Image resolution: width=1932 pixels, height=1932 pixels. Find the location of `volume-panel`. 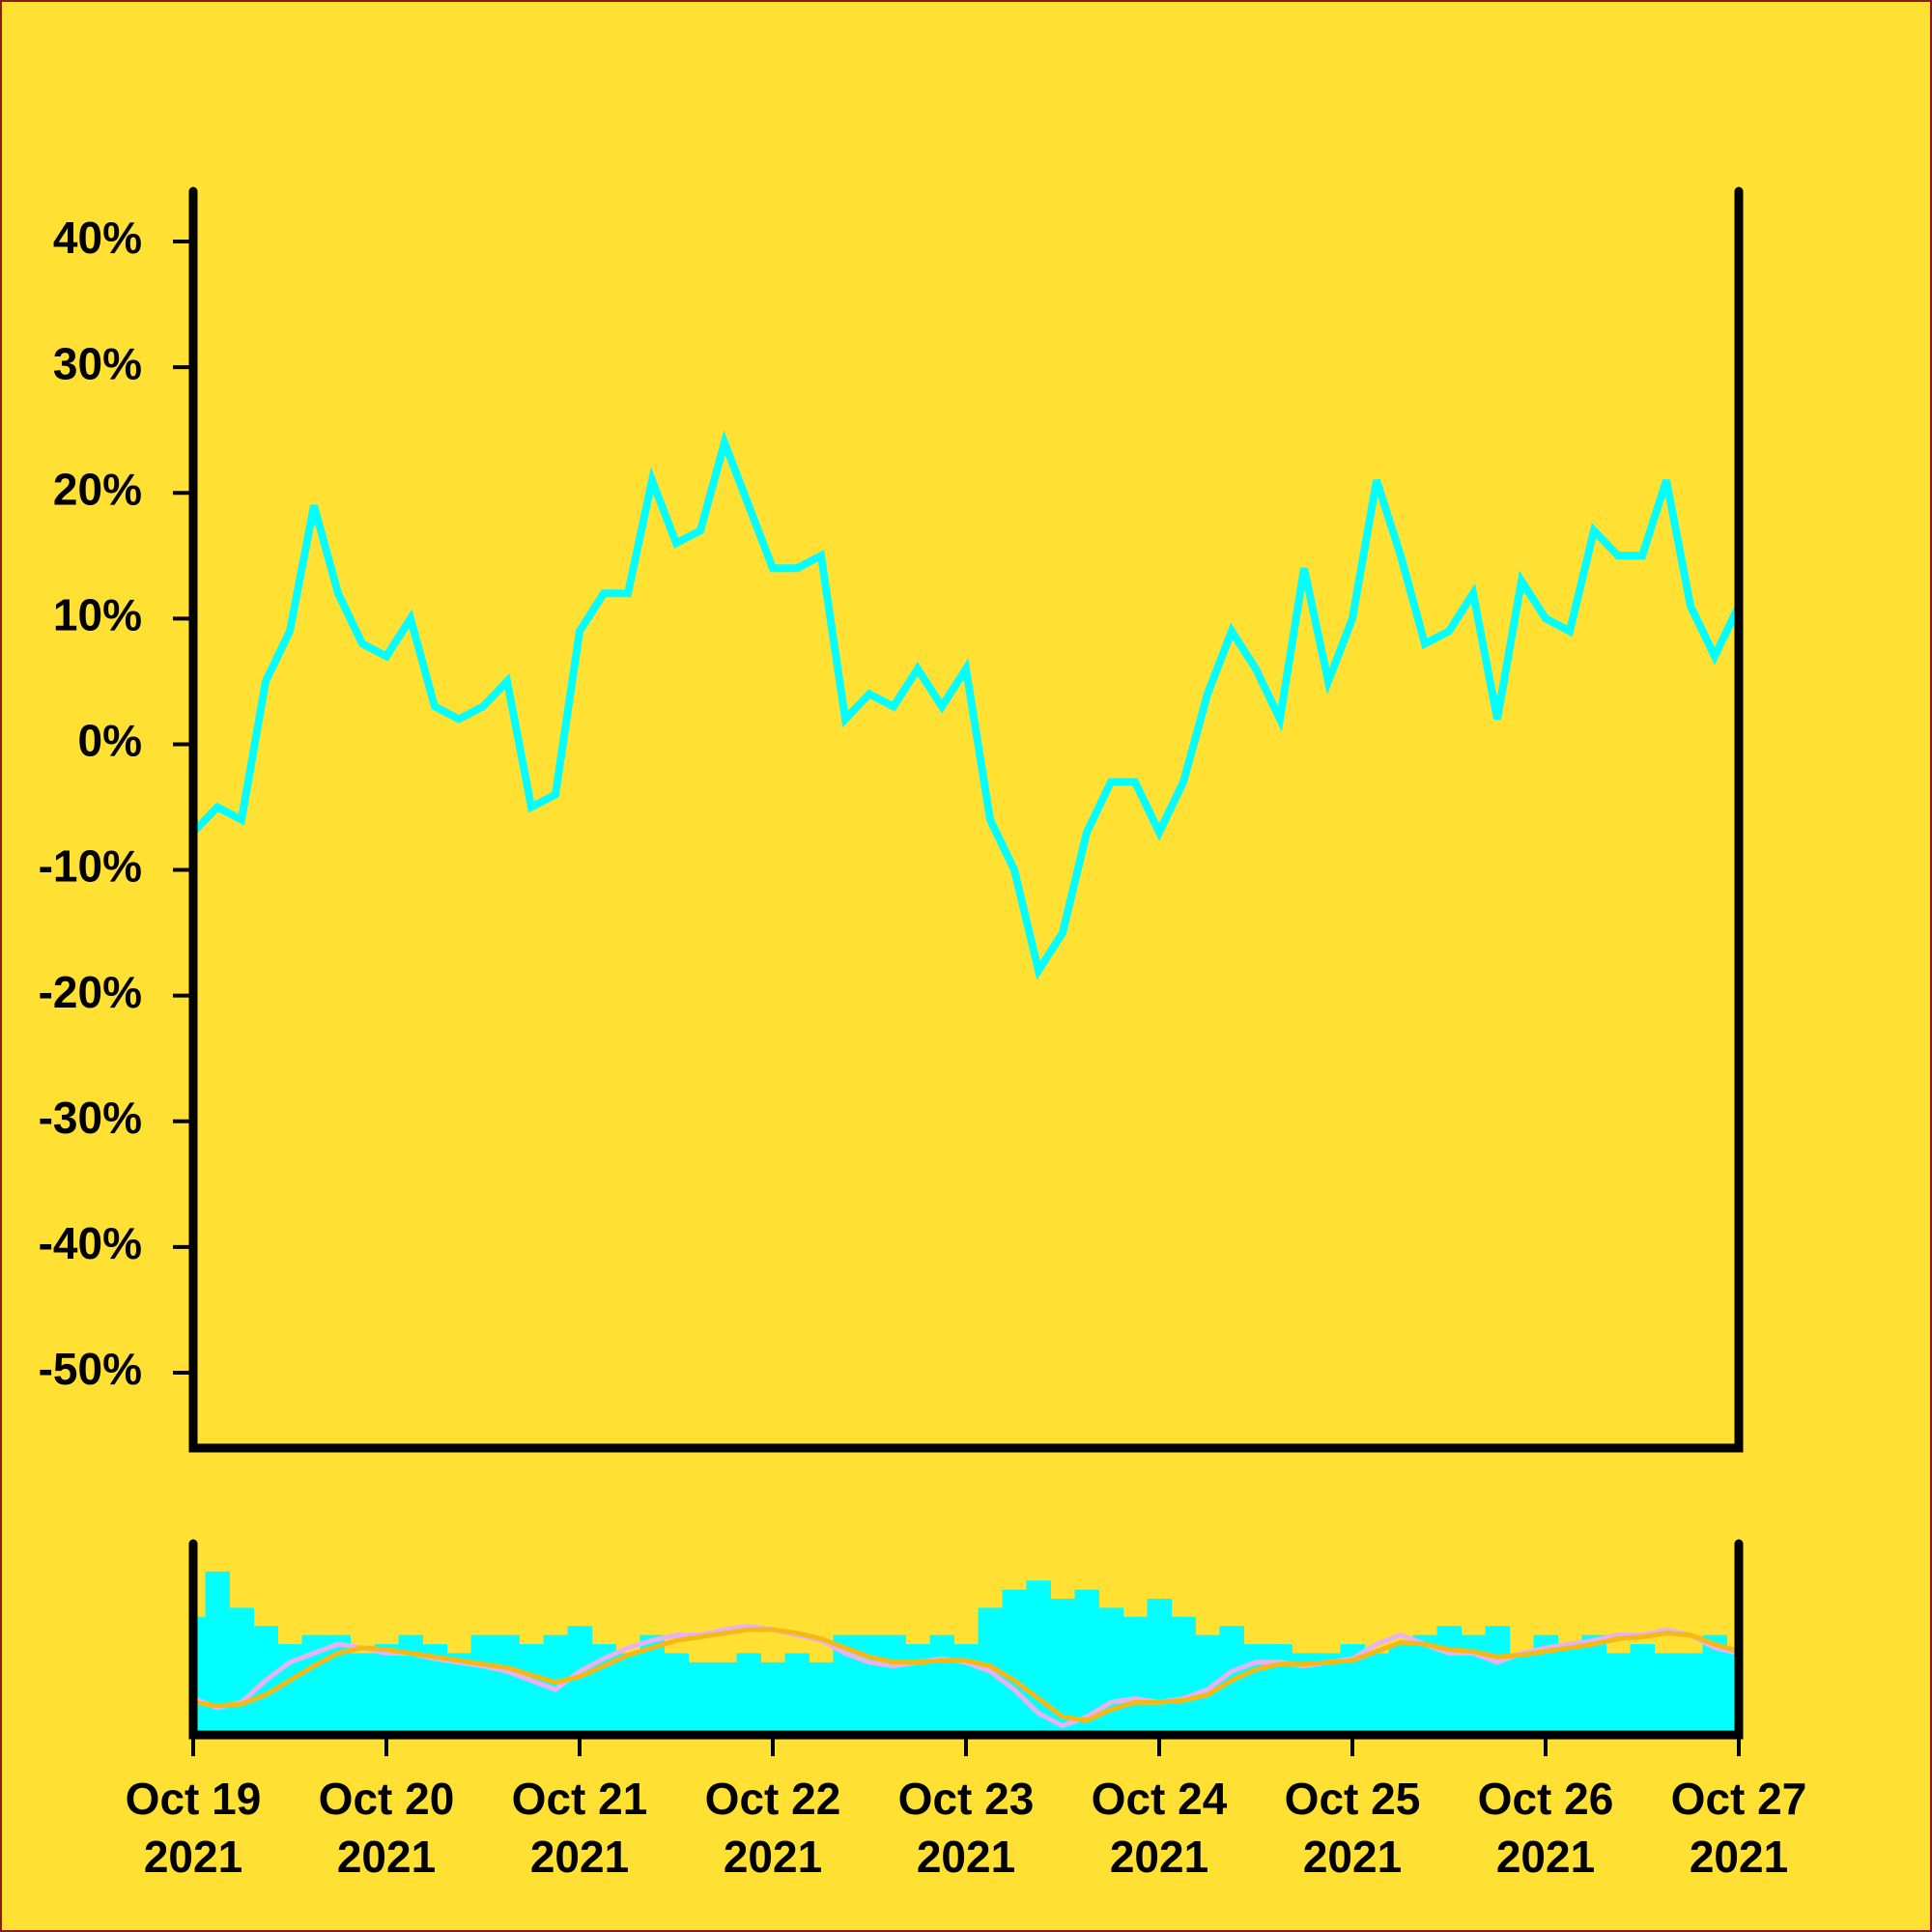

volume-panel is located at coordinates (966, 1653).